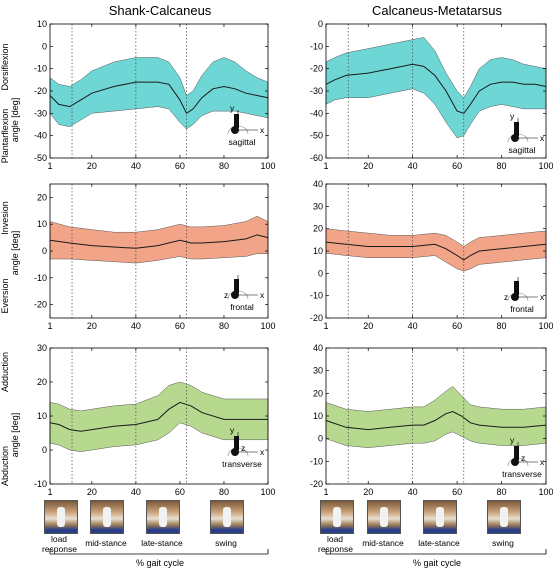 This screenshot has height=570, width=553. I want to click on ytick-label: -50, so click(40, 158).